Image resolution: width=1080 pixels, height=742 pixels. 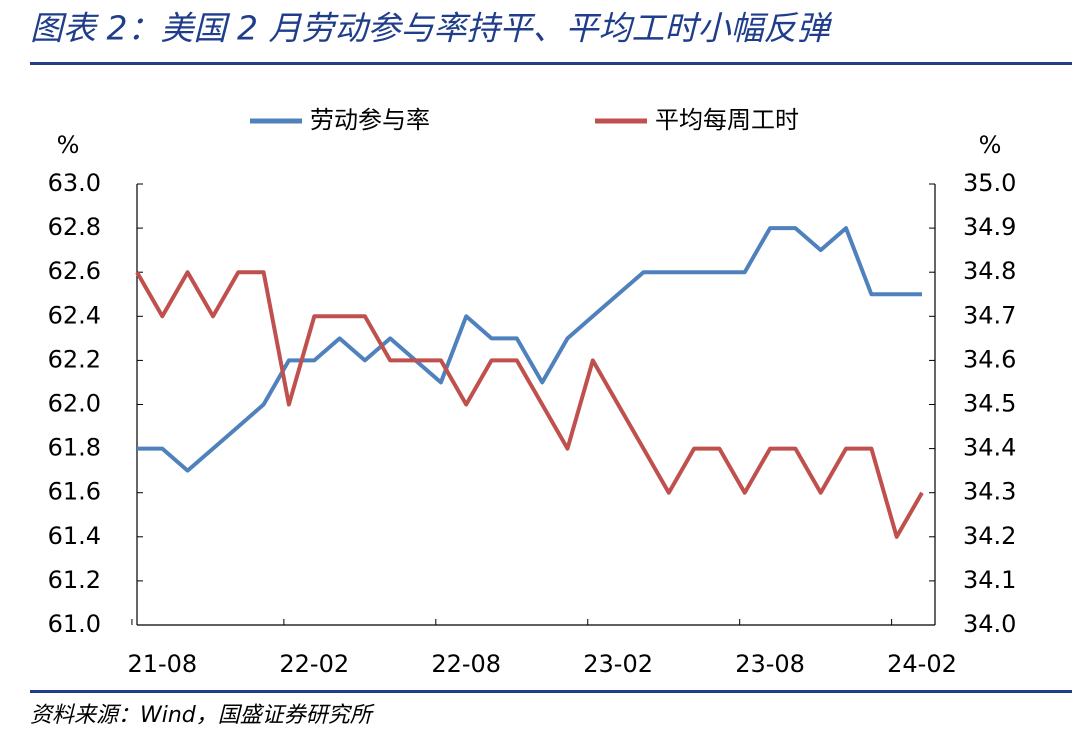 What do you see at coordinates (989, 580) in the screenshot?
I see `y2-tick-label: 34.1` at bounding box center [989, 580].